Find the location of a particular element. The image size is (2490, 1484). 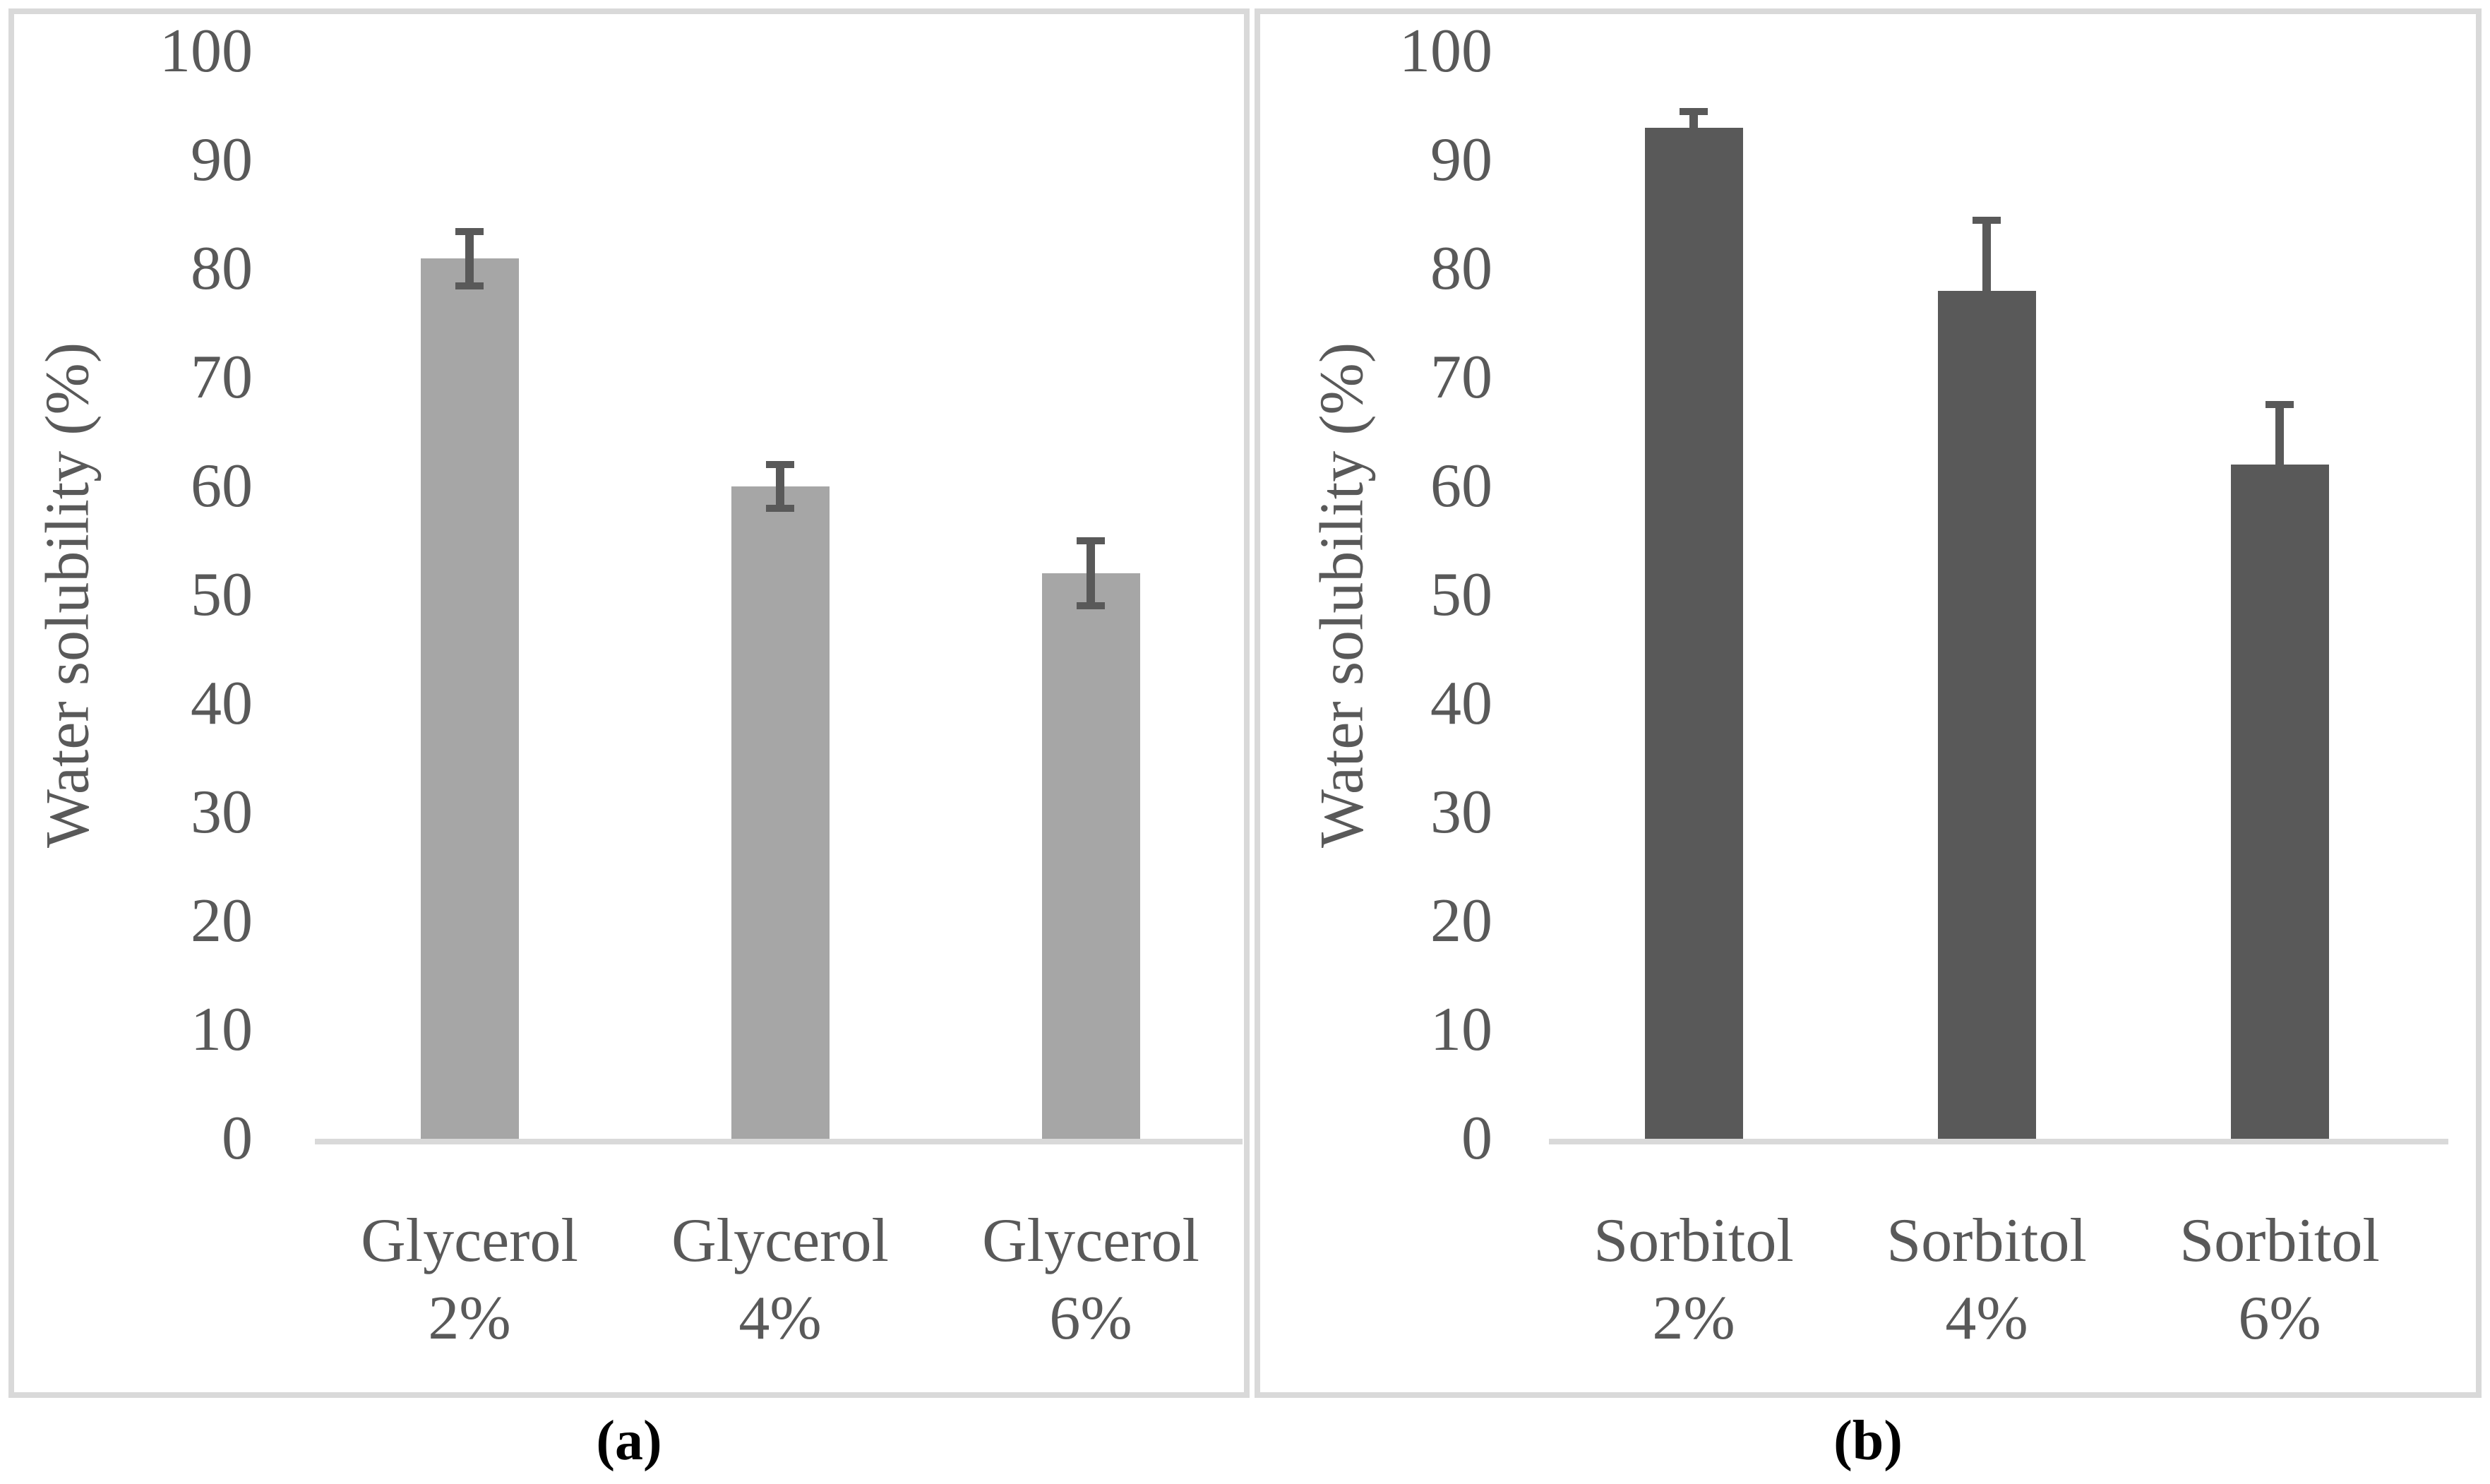

error-bar-cap-bottom-sorbitol-2pct is located at coordinates (1694, 144).